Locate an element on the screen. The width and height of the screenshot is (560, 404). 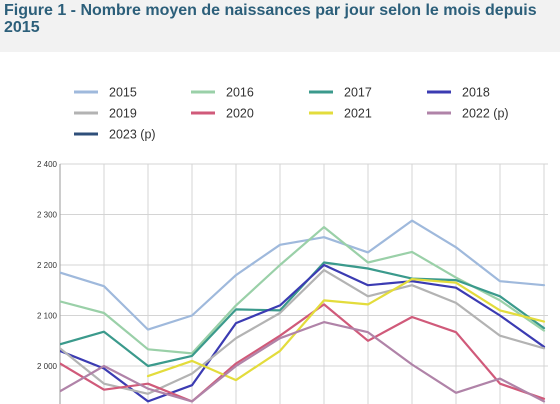
legend-label-2021: 2021 is located at coordinates (358, 114).